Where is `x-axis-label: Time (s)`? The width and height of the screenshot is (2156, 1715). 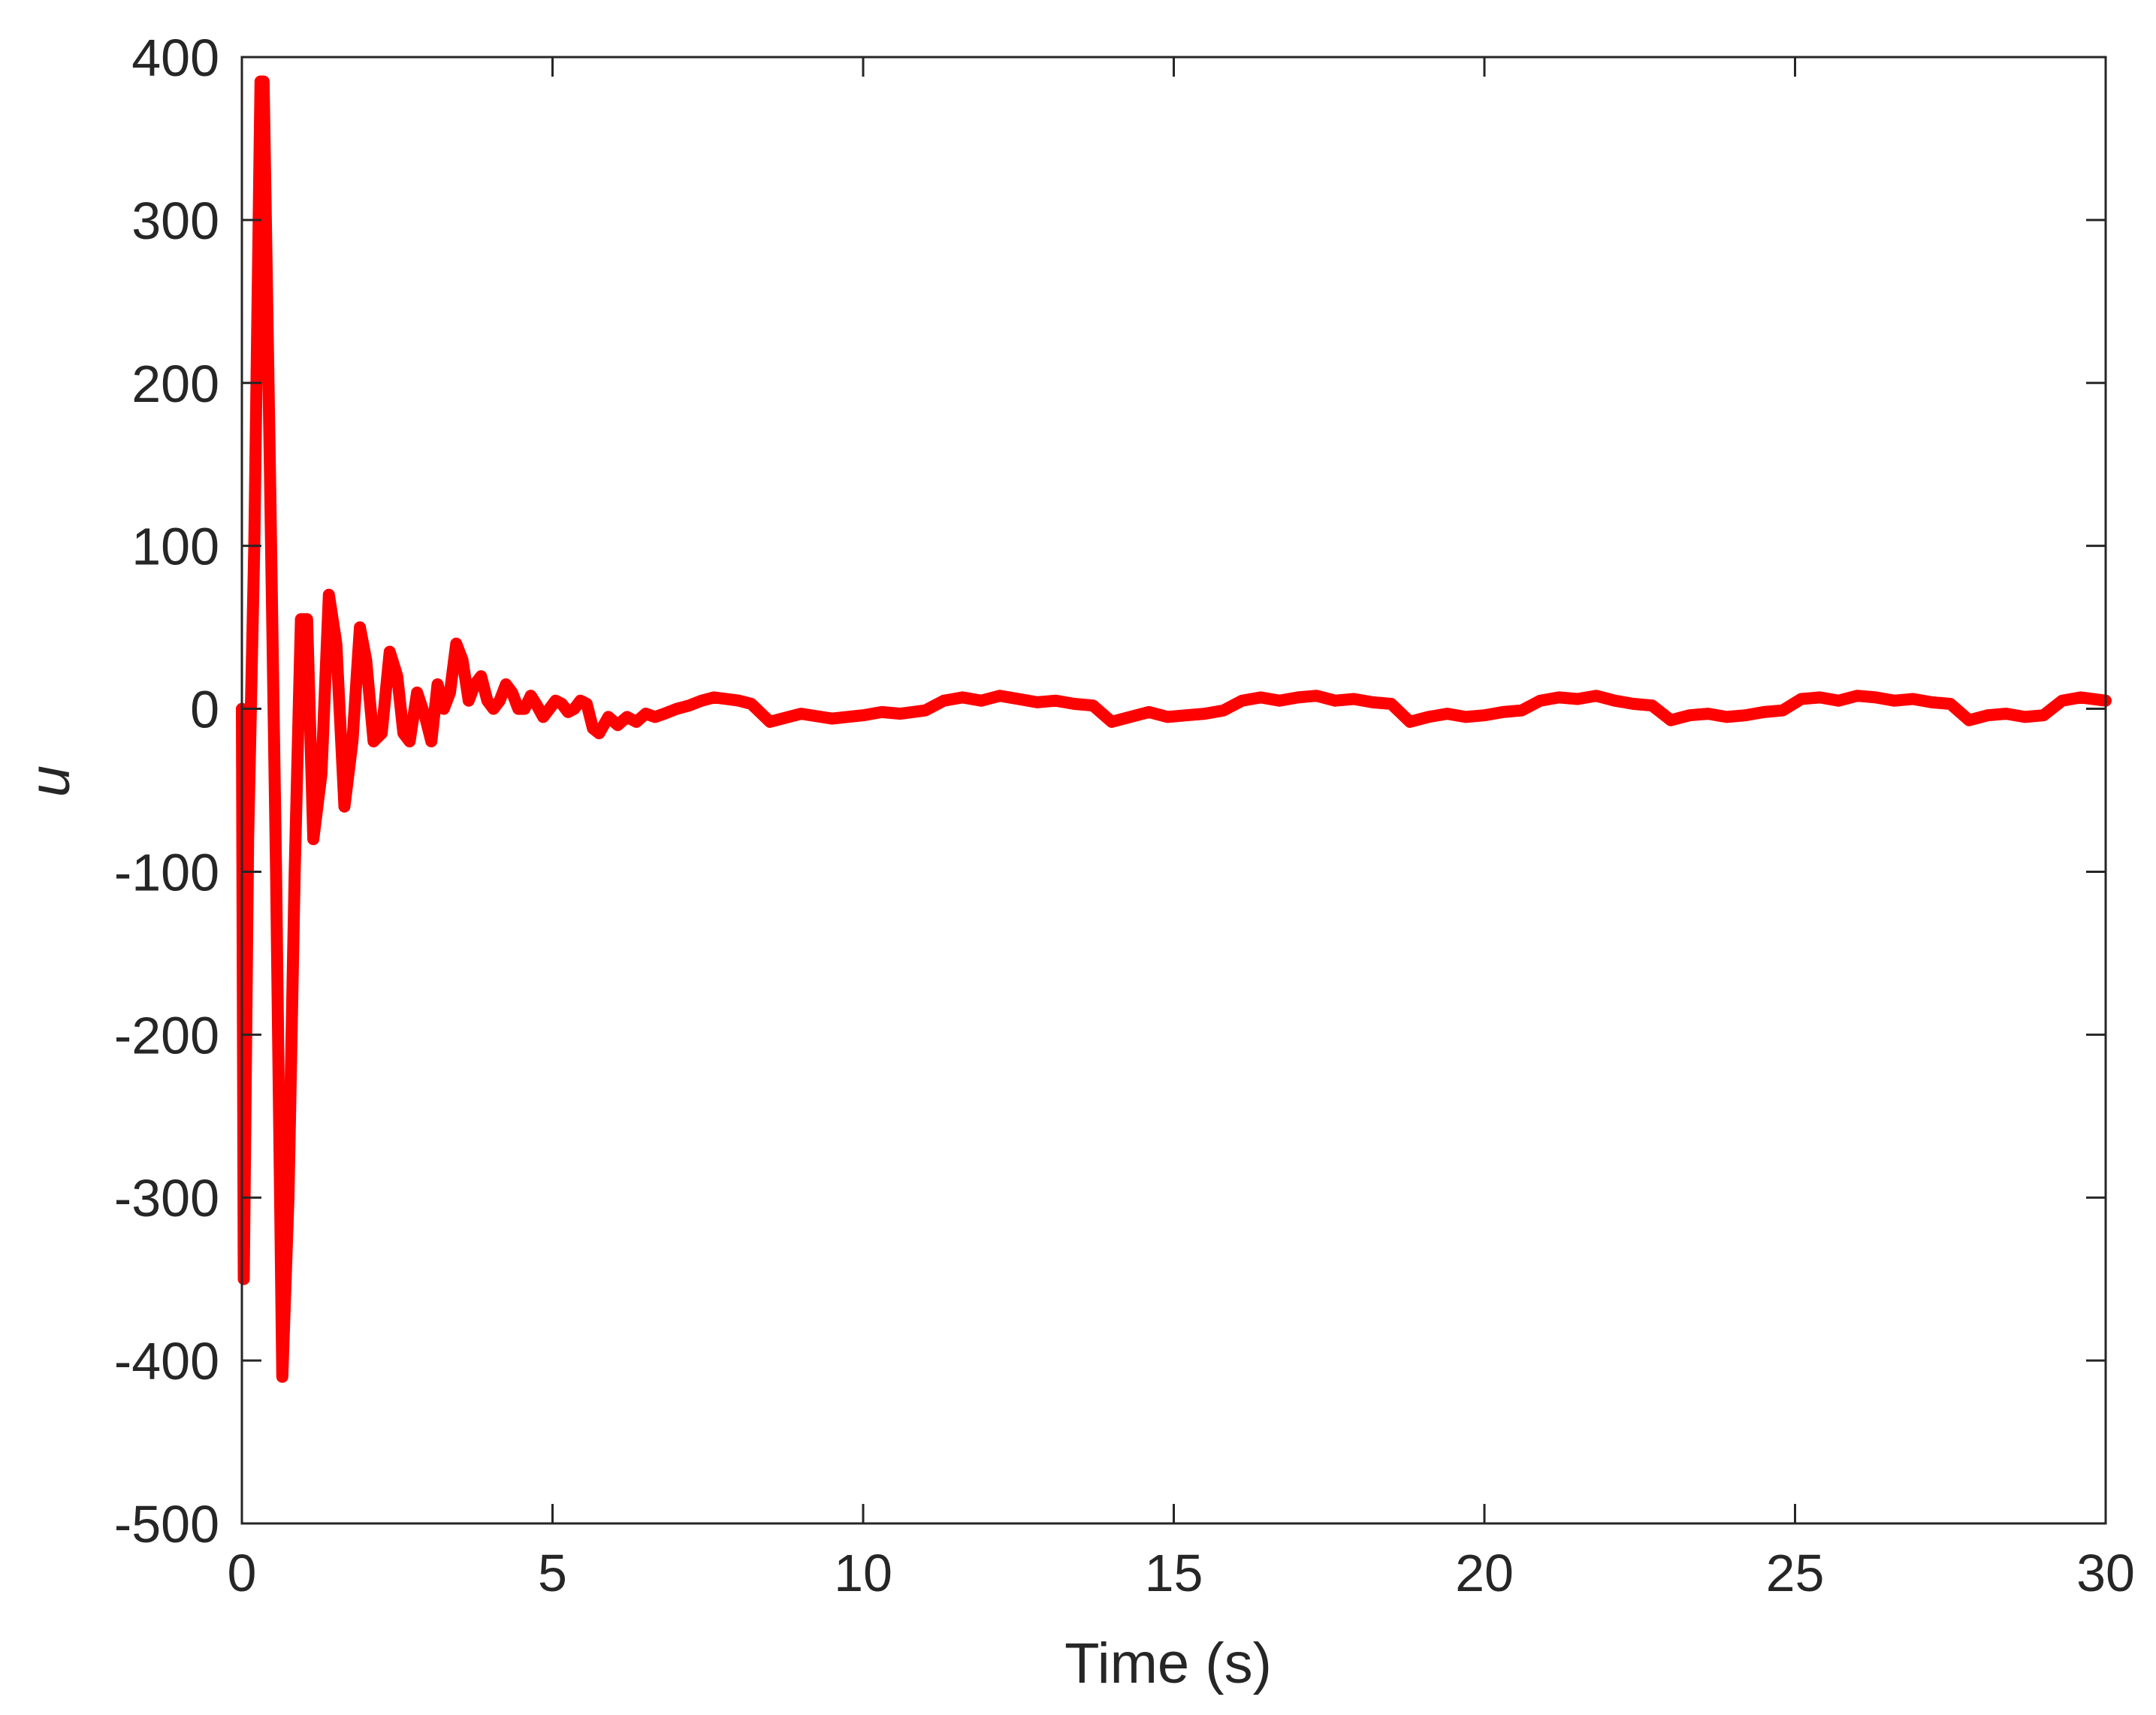
x-axis-label: Time (s) is located at coordinates (1168, 1663).